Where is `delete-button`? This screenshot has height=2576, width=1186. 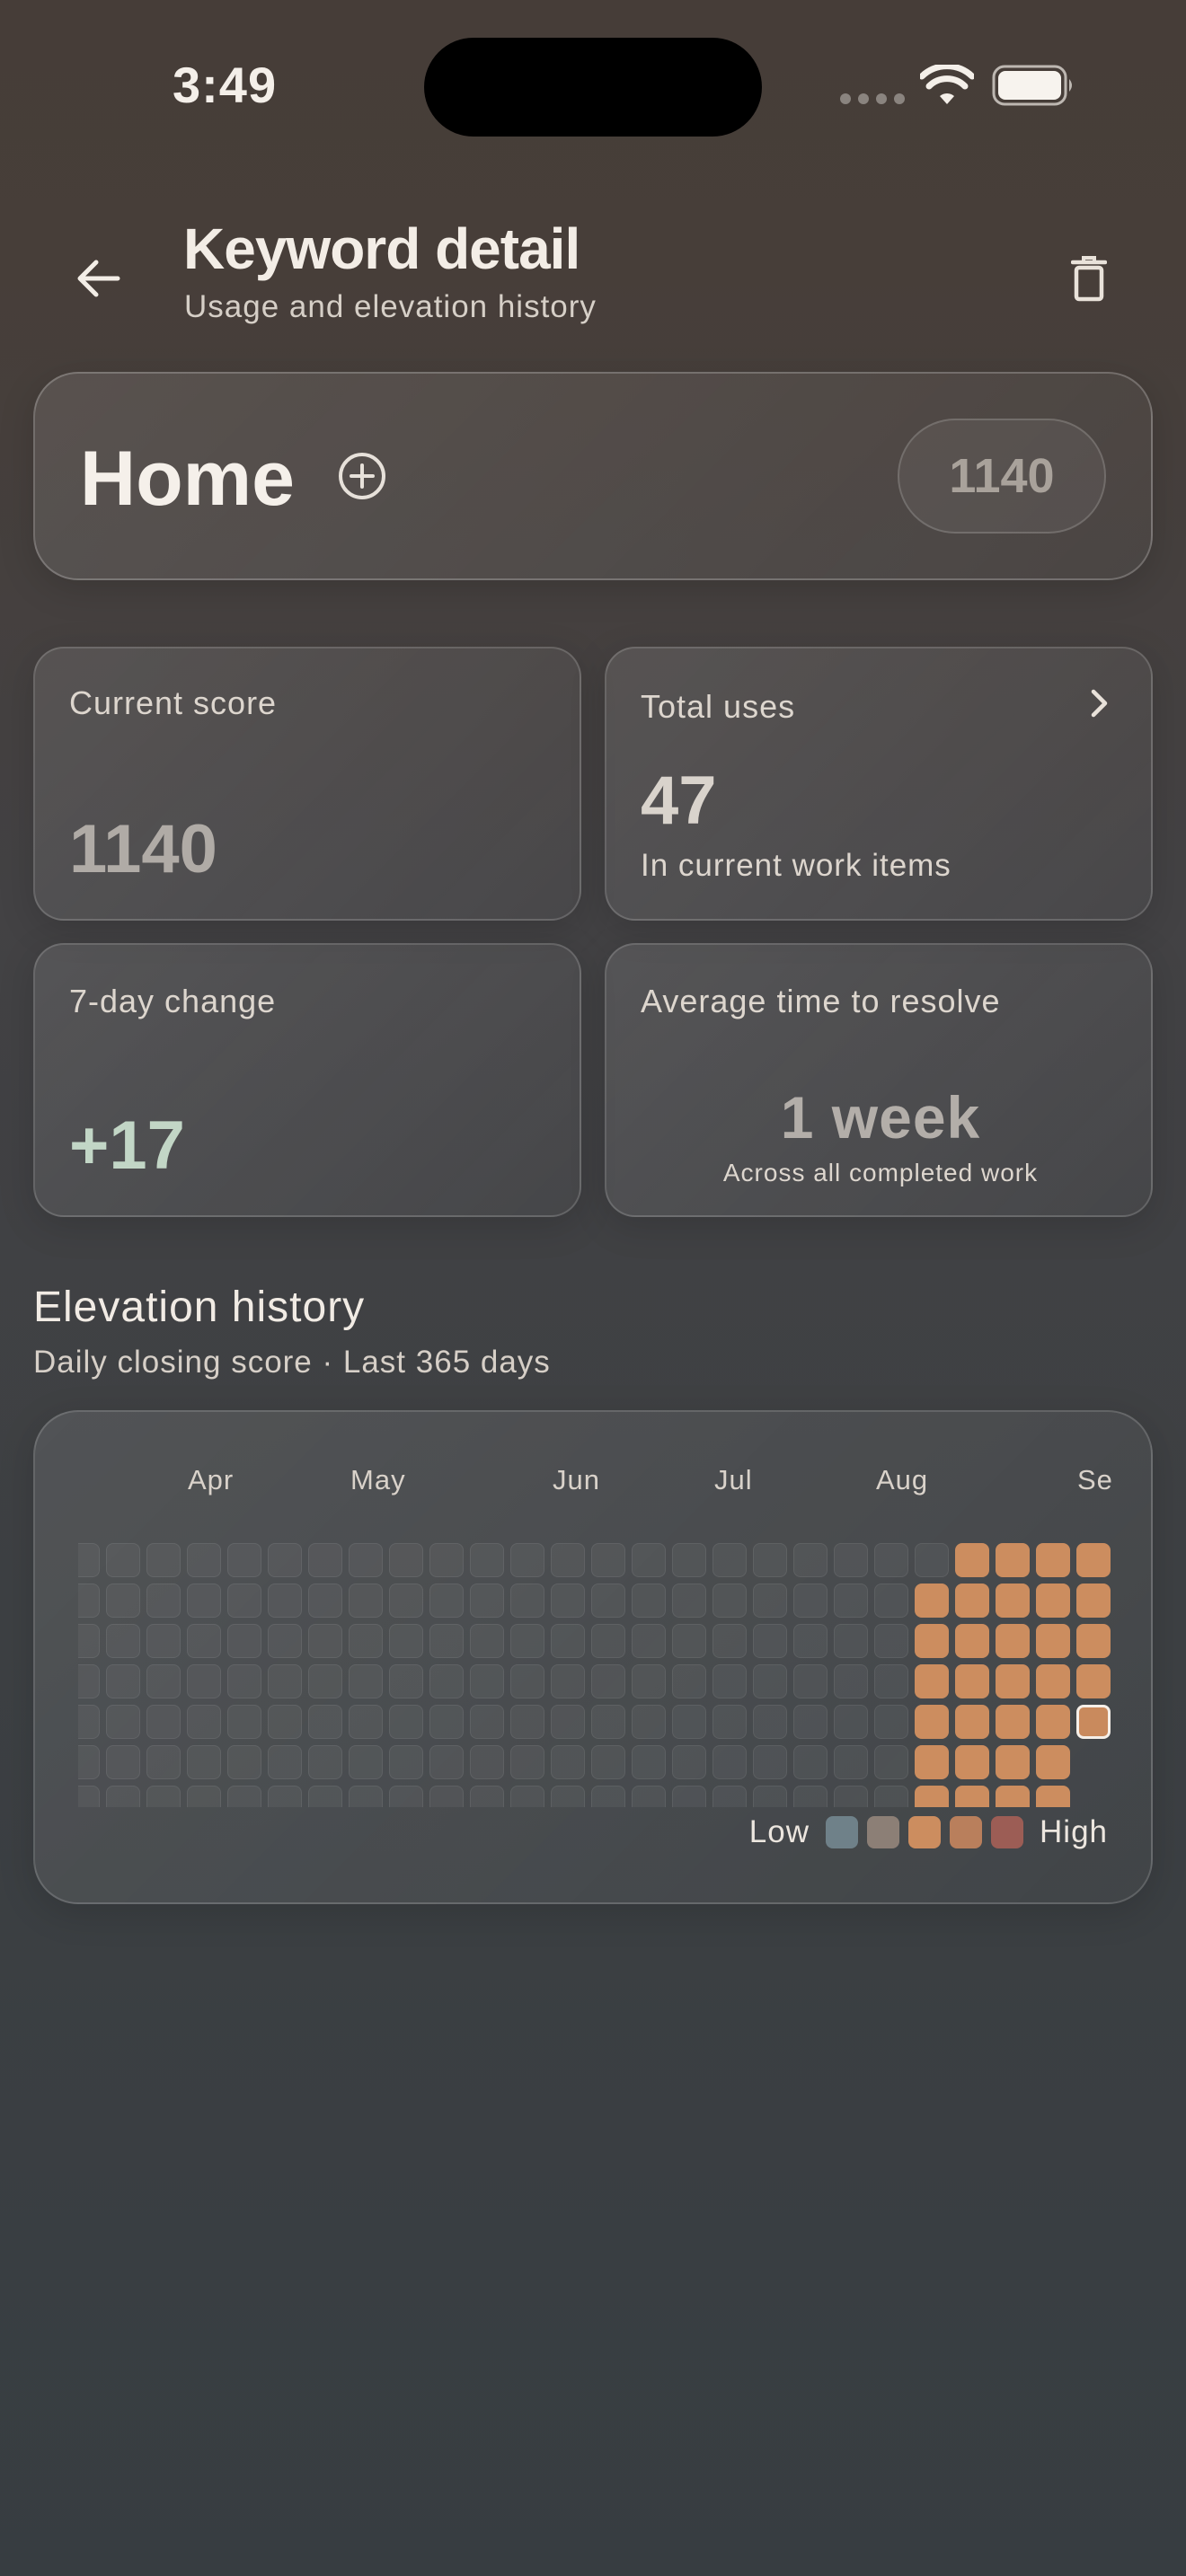
delete-button is located at coordinates (1089, 278).